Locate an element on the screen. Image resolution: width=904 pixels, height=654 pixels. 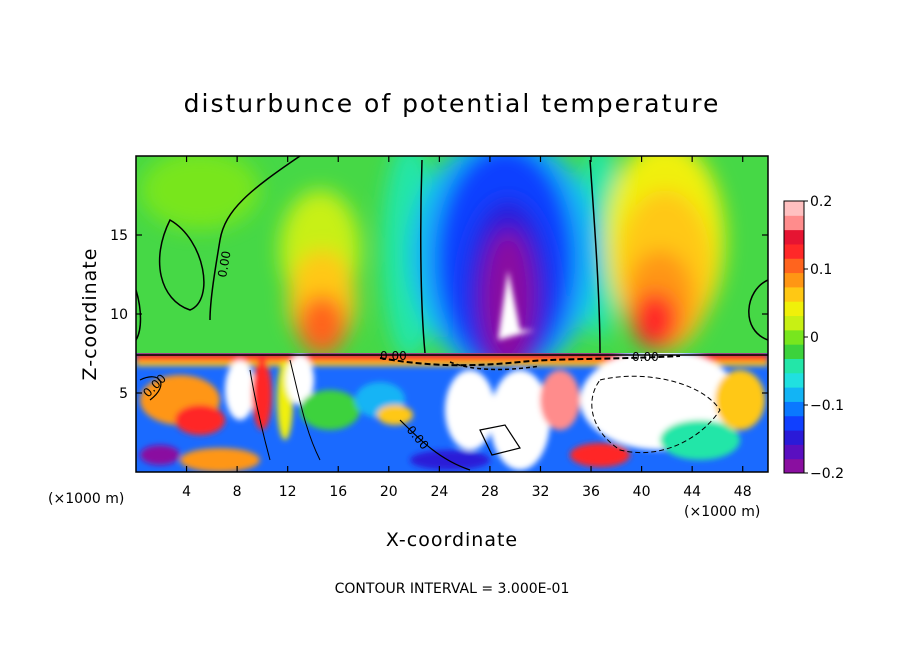
colorbar-tick-label: 0.1 is located at coordinates (821, 270).